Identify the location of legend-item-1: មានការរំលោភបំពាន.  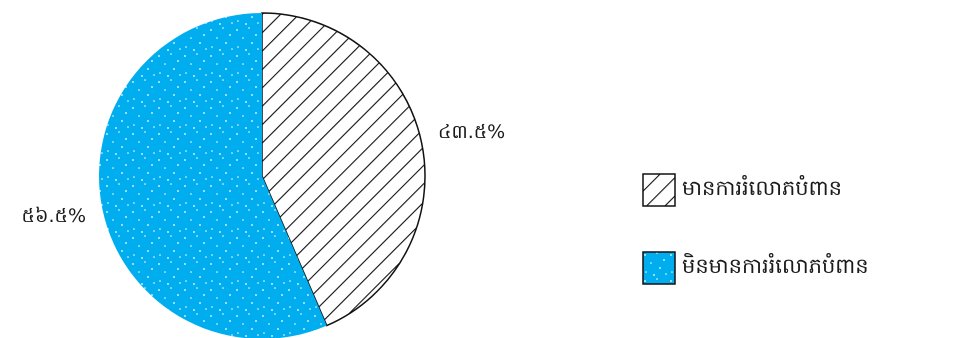
(755, 190).